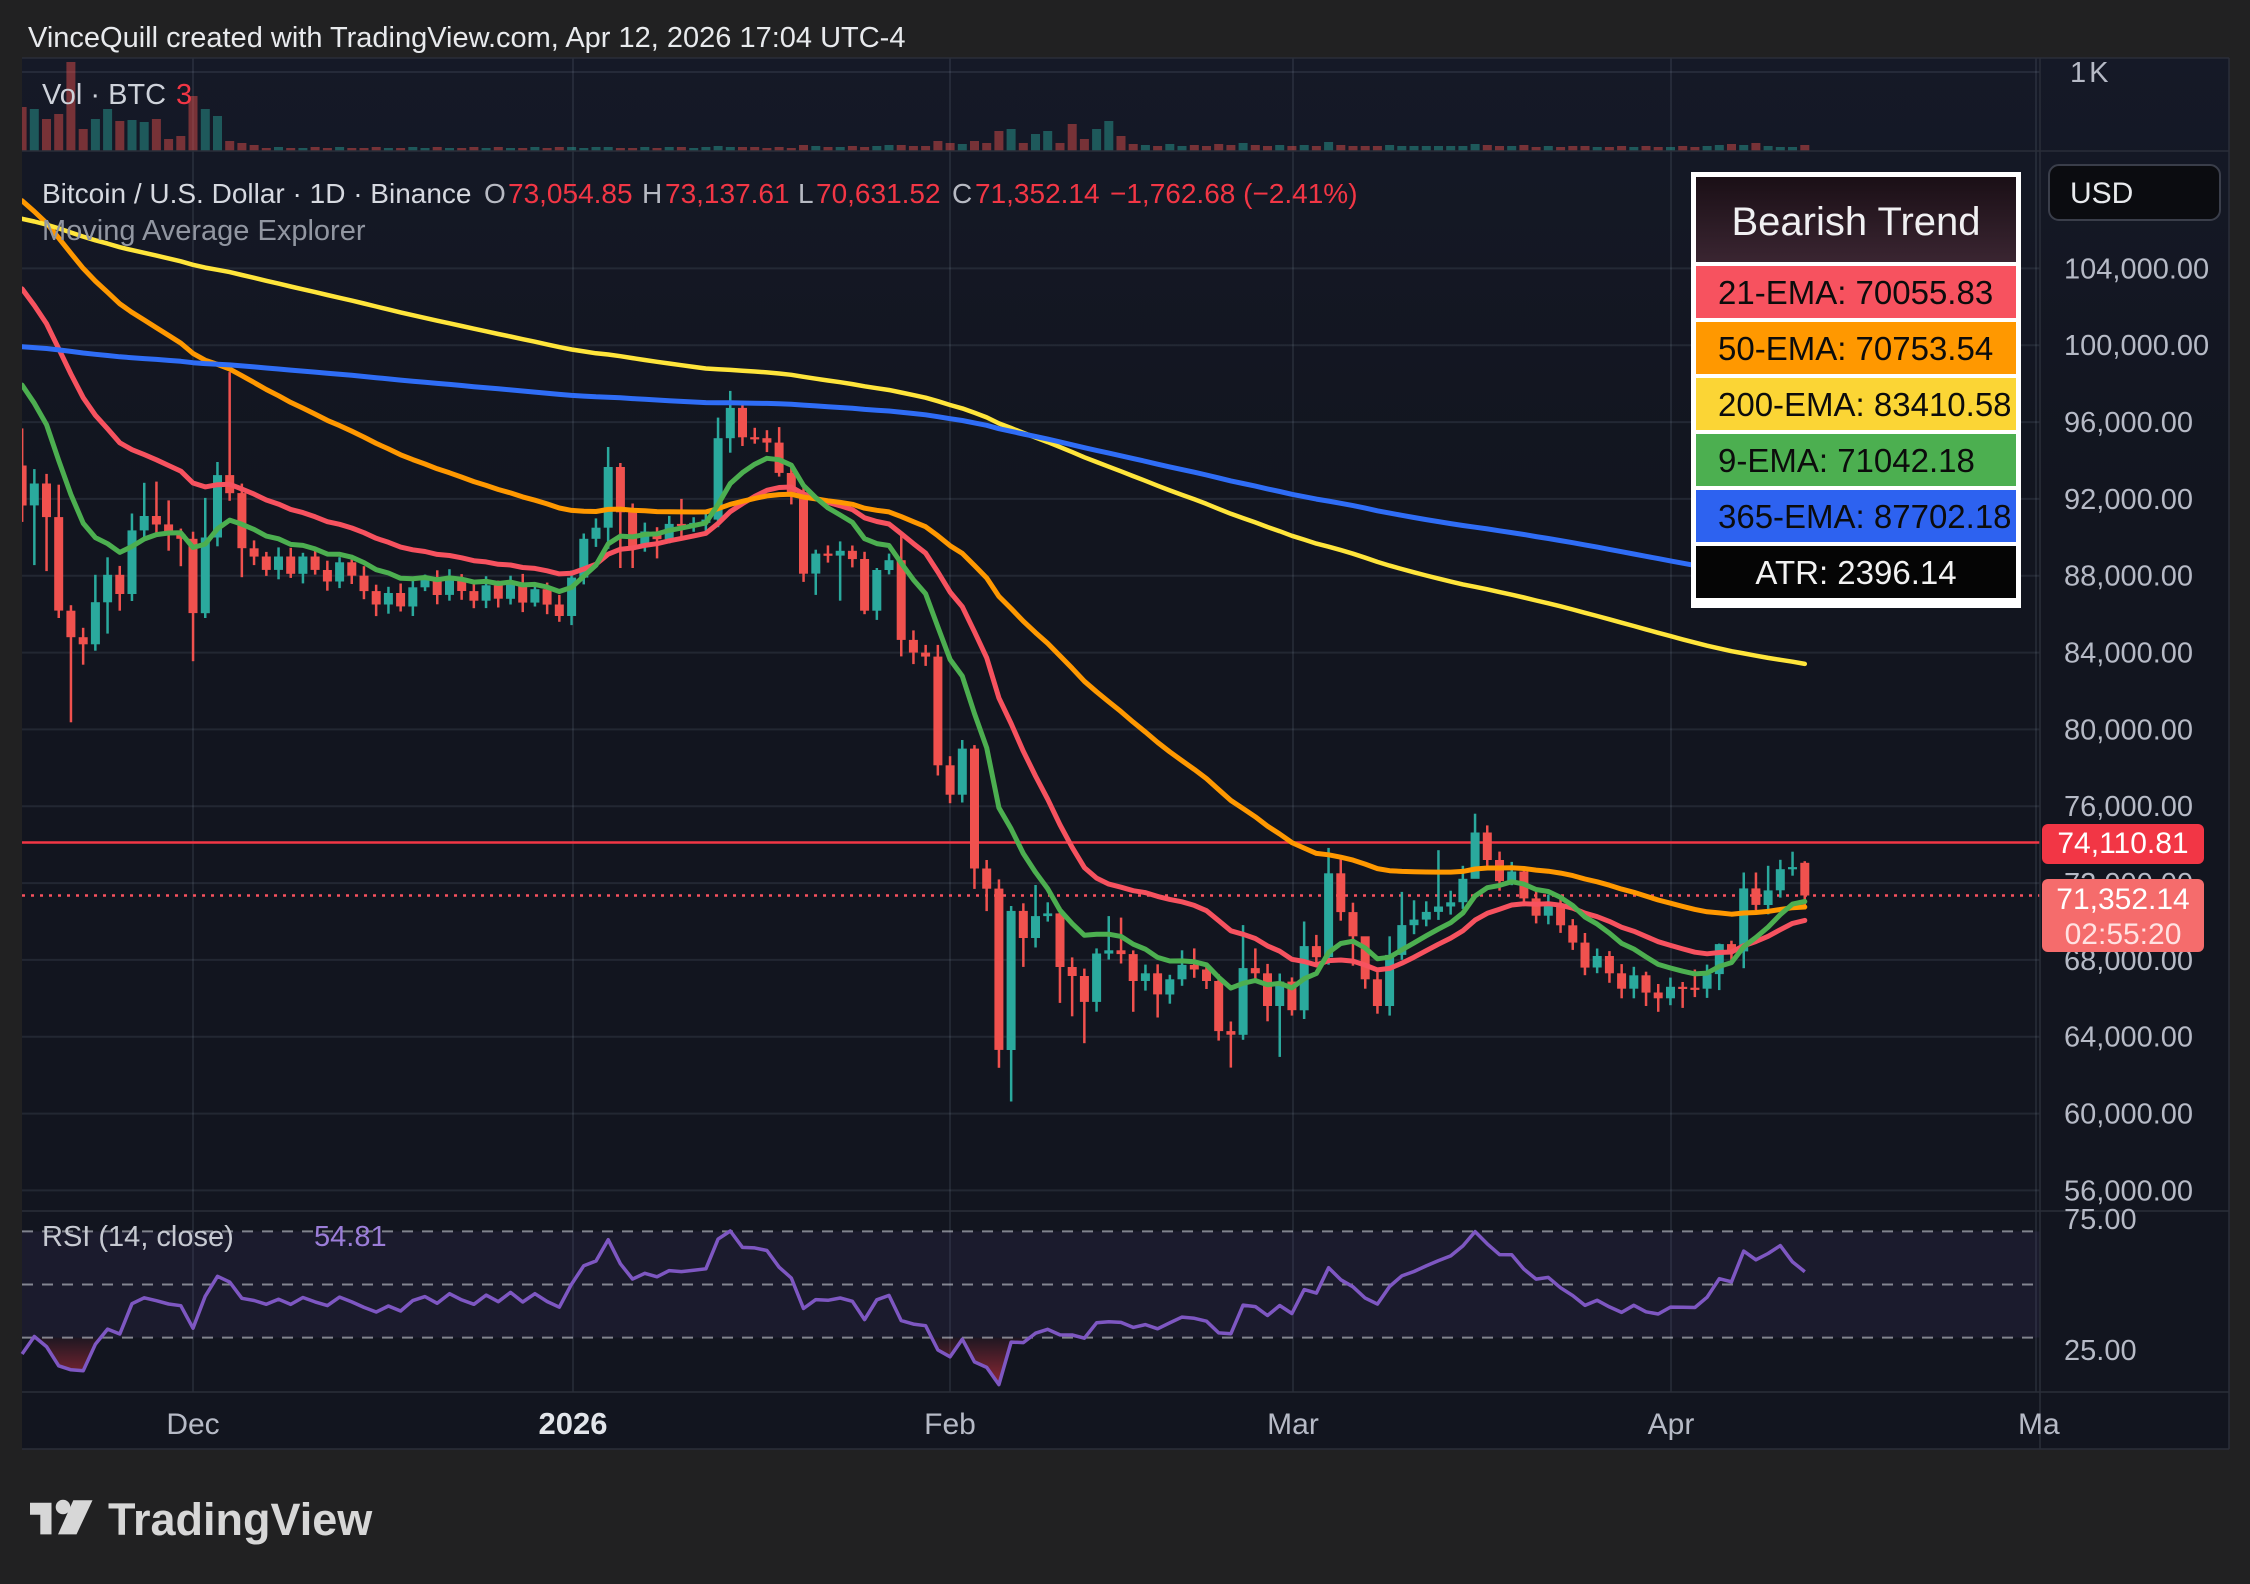 The height and width of the screenshot is (1584, 2250). Describe the element at coordinates (2100, 1220) in the screenshot. I see `svg-text: 75.00` at that location.